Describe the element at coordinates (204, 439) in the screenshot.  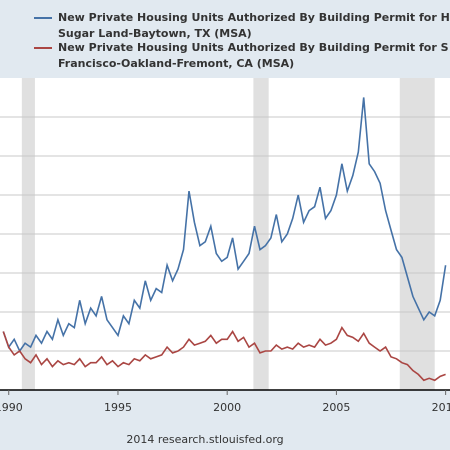
I see `source-credit: 2014 research.stlouisfed.org` at that location.